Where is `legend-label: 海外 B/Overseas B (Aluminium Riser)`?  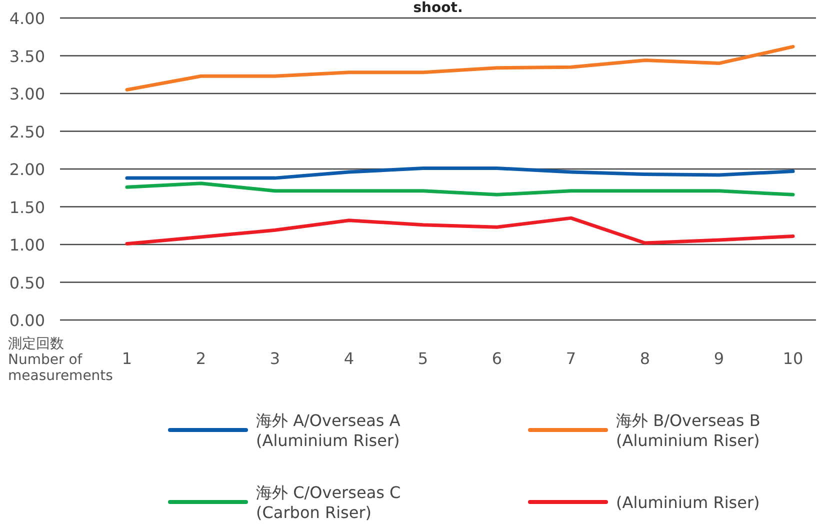 legend-label: 海外 B/Overseas B (Aluminium Riser) is located at coordinates (688, 430).